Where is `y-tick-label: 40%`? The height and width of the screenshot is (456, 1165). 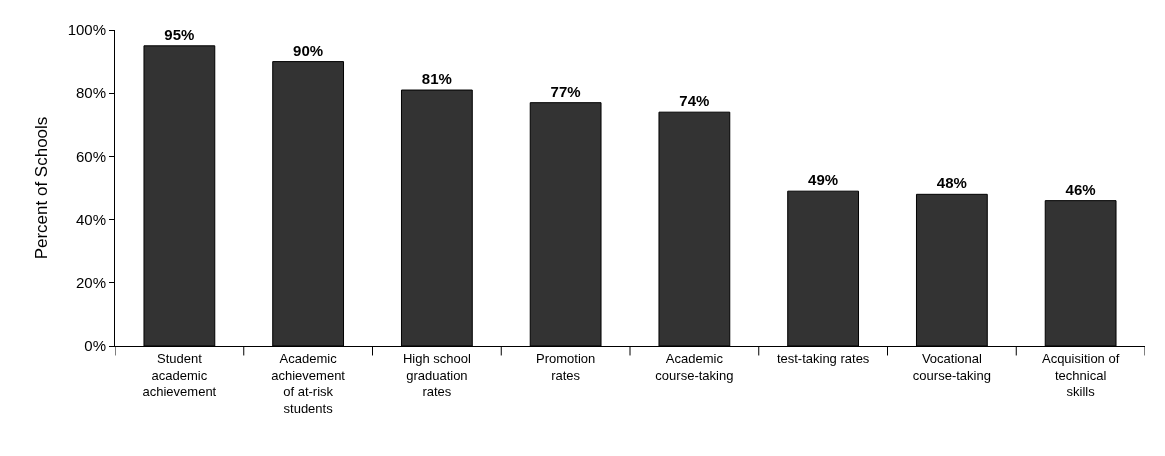
y-tick-label: 40% is located at coordinates (90, 219).